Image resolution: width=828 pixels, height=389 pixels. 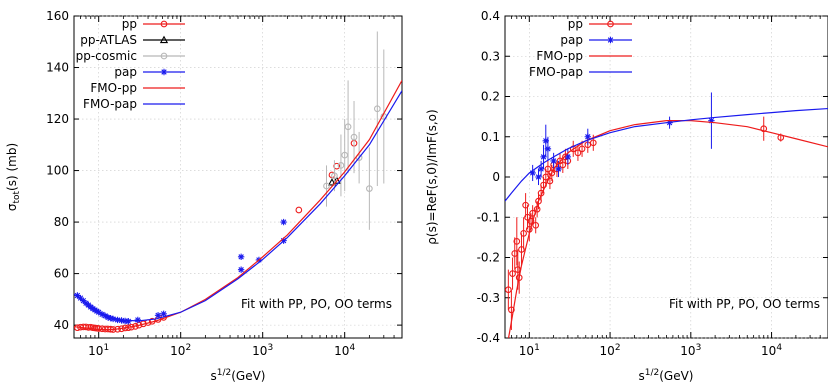 What do you see at coordinates (496, 177) in the screenshot?
I see `y-tick-label: 0` at bounding box center [496, 177].